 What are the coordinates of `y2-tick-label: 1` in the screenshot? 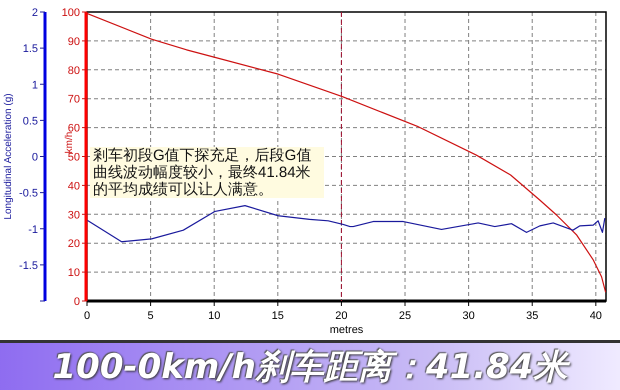 It's located at (35, 85).